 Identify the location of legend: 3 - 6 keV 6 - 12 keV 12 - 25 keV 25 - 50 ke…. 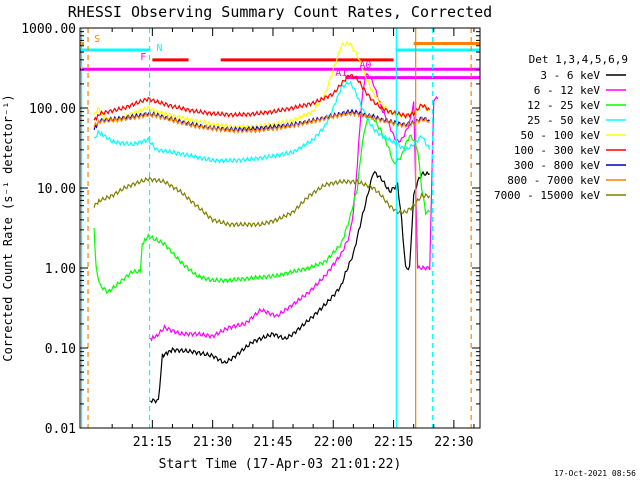
(560, 135).